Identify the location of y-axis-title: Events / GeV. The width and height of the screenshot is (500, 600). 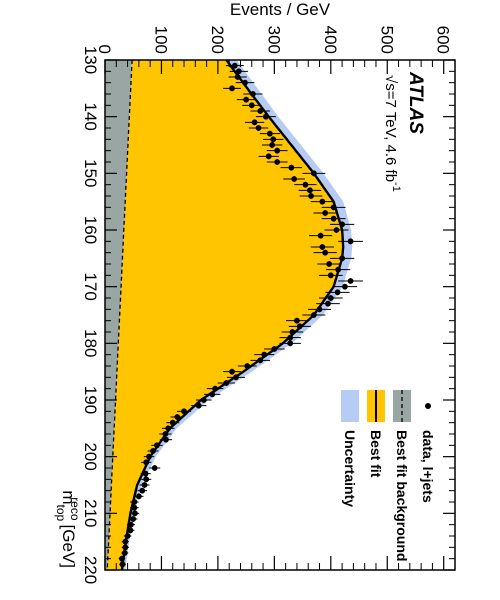
(280, 9).